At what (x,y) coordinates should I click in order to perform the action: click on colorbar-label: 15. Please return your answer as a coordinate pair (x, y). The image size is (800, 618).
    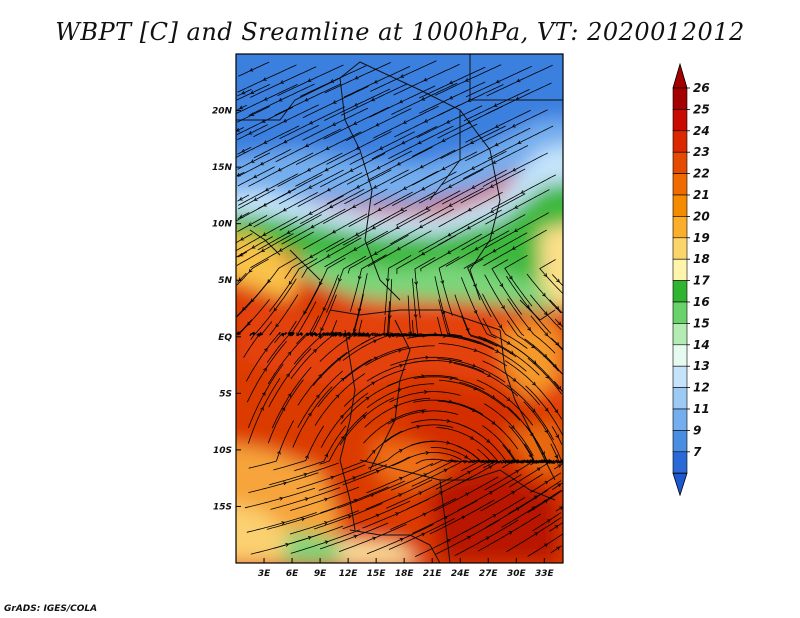
    Looking at the image, I should click on (701, 323).